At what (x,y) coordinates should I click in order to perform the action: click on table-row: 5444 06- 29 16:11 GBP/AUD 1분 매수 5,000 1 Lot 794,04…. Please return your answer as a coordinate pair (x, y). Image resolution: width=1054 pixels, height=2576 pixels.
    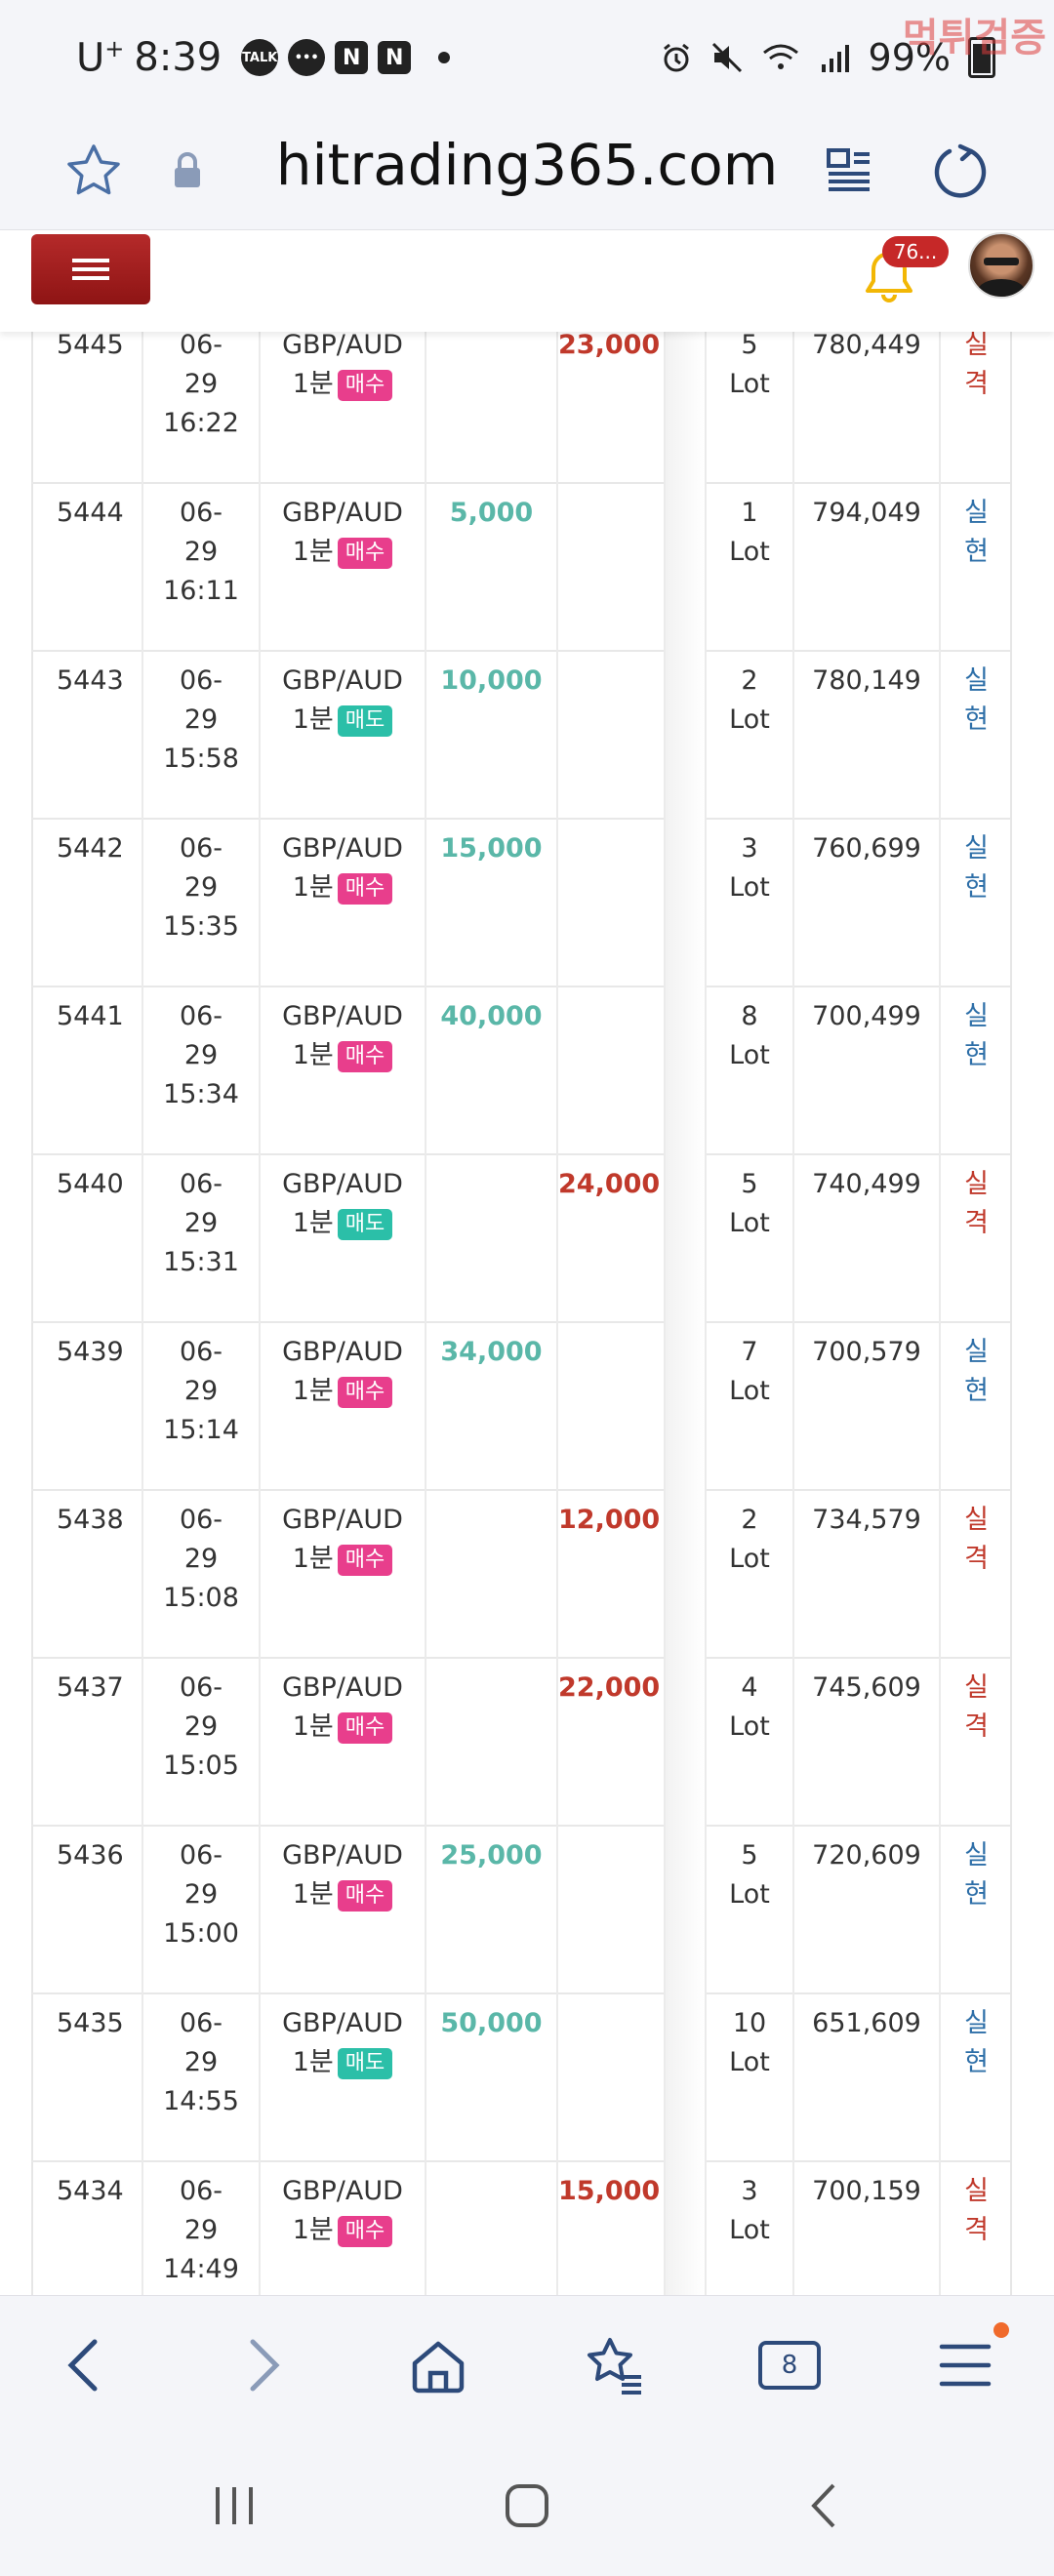
    Looking at the image, I should click on (521, 567).